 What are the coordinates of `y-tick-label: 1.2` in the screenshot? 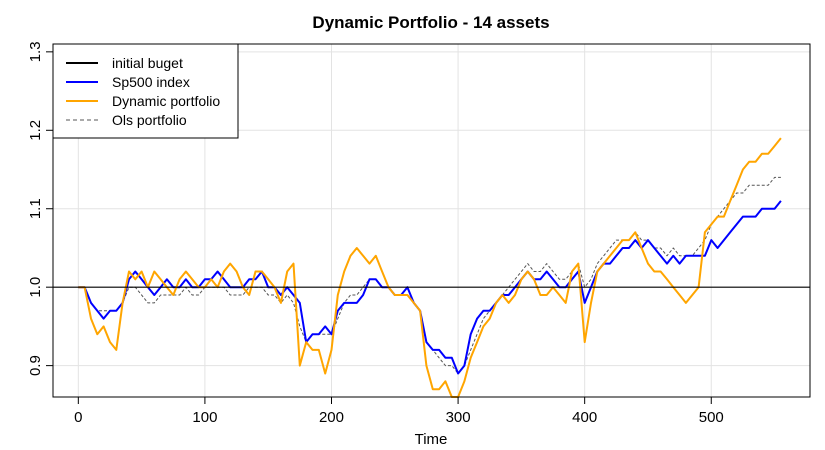 It's located at (35, 130).